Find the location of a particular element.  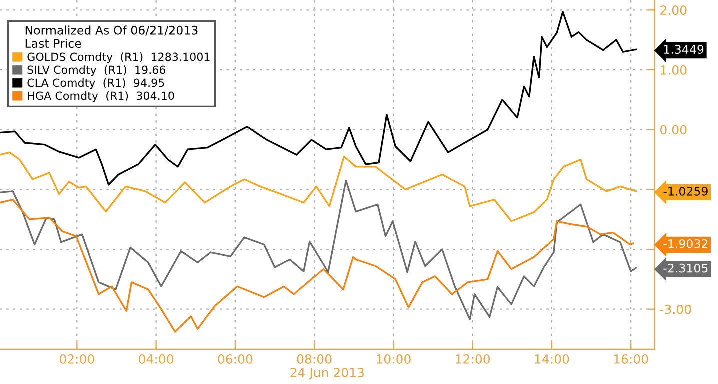

legend-label: SILV Comdty (R1) 19.66 is located at coordinates (97, 71).